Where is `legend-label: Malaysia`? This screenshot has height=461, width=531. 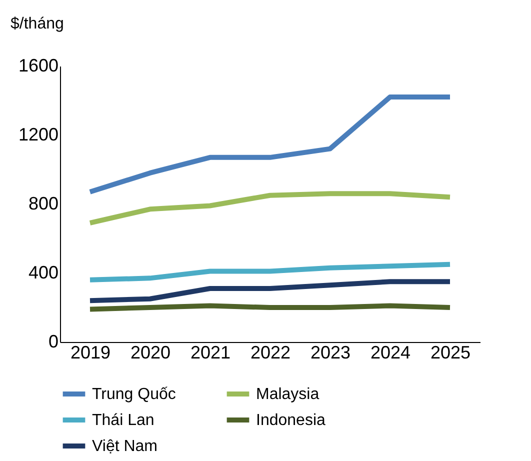
legend-label: Malaysia is located at coordinates (288, 394).